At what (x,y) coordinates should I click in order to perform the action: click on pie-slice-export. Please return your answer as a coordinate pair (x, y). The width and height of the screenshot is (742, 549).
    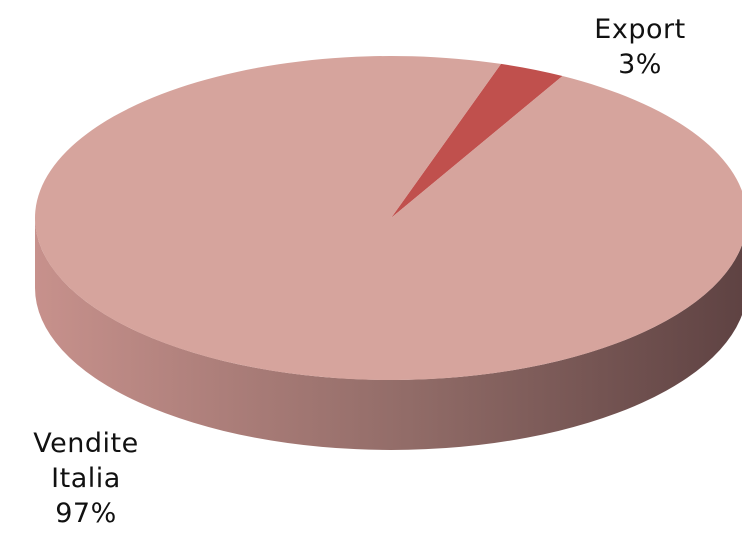
    Looking at the image, I should click on (477, 140).